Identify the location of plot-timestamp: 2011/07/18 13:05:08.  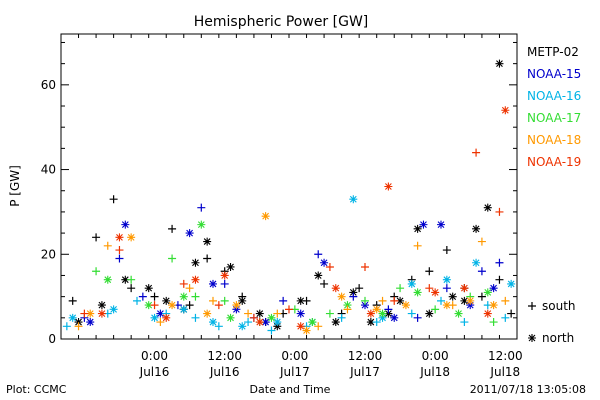
(528, 389).